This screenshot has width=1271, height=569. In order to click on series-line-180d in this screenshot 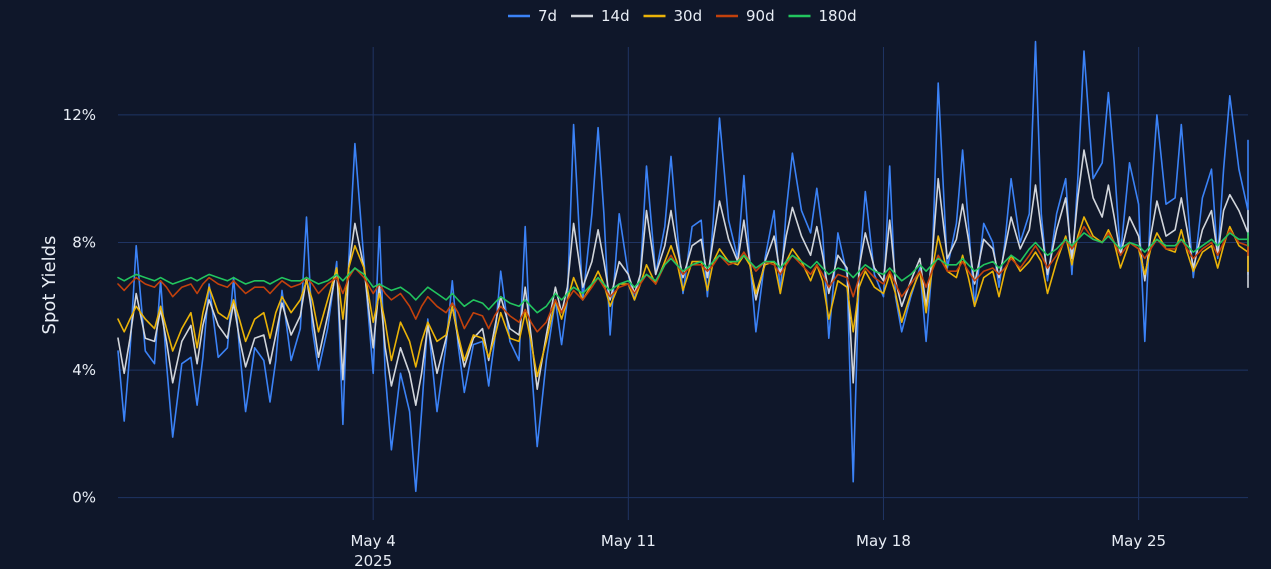, I will do `click(683, 273)`.